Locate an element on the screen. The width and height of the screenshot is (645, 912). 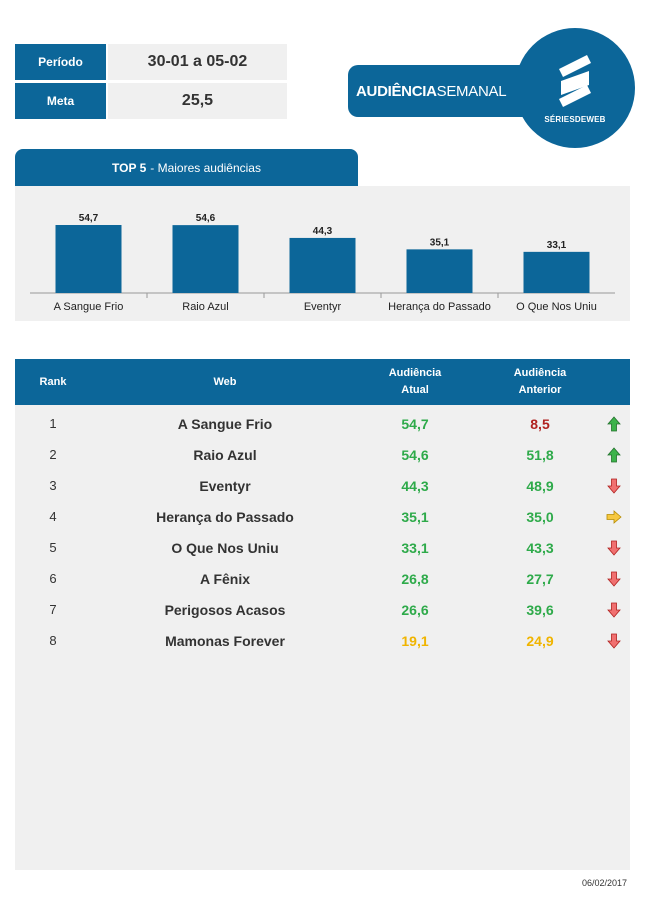
period-label: Período is located at coordinates (60, 62).